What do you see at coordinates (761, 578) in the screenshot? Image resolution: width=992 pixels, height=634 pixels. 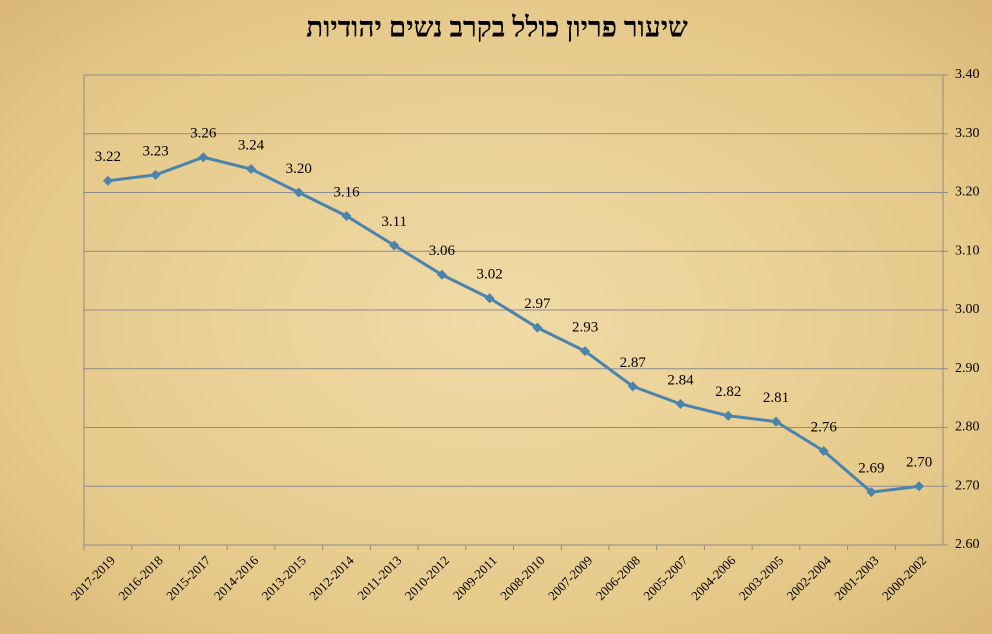 I see `x-tick-label: 2003-2005` at bounding box center [761, 578].